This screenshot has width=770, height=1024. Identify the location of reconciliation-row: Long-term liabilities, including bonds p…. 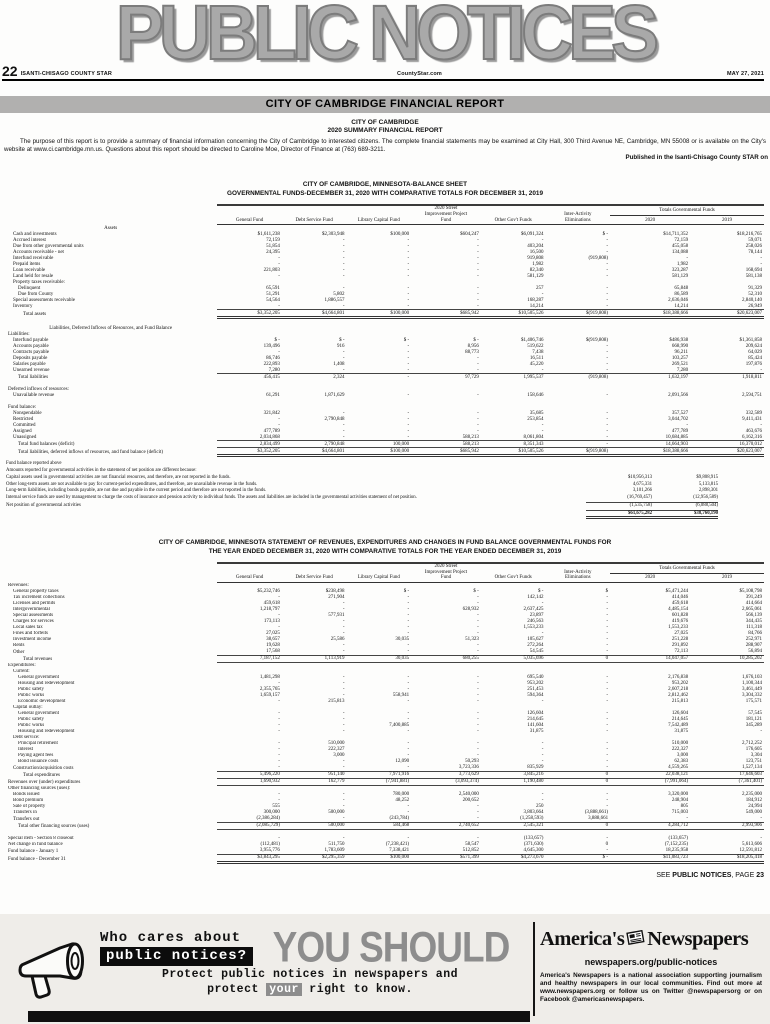
(385, 491).